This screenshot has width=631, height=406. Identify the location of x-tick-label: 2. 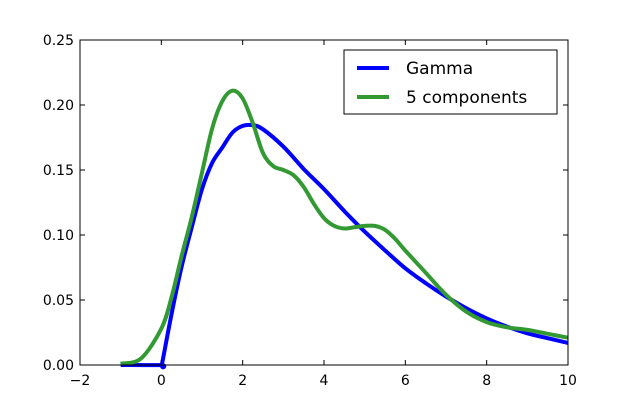
(242, 381).